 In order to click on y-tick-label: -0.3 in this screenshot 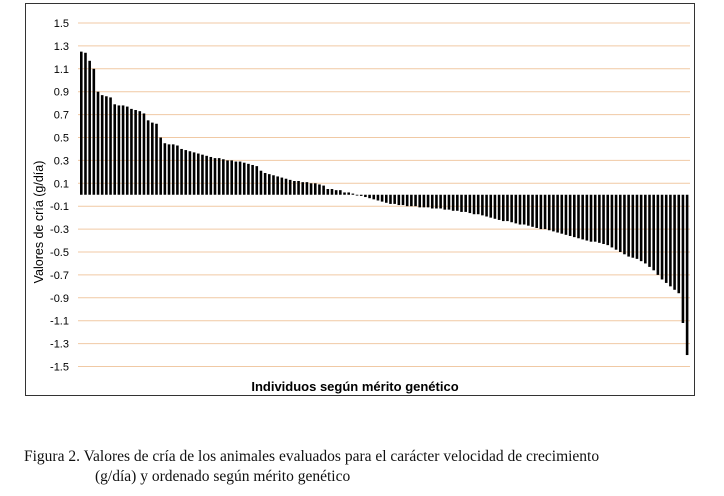, I will do `click(59, 230)`.